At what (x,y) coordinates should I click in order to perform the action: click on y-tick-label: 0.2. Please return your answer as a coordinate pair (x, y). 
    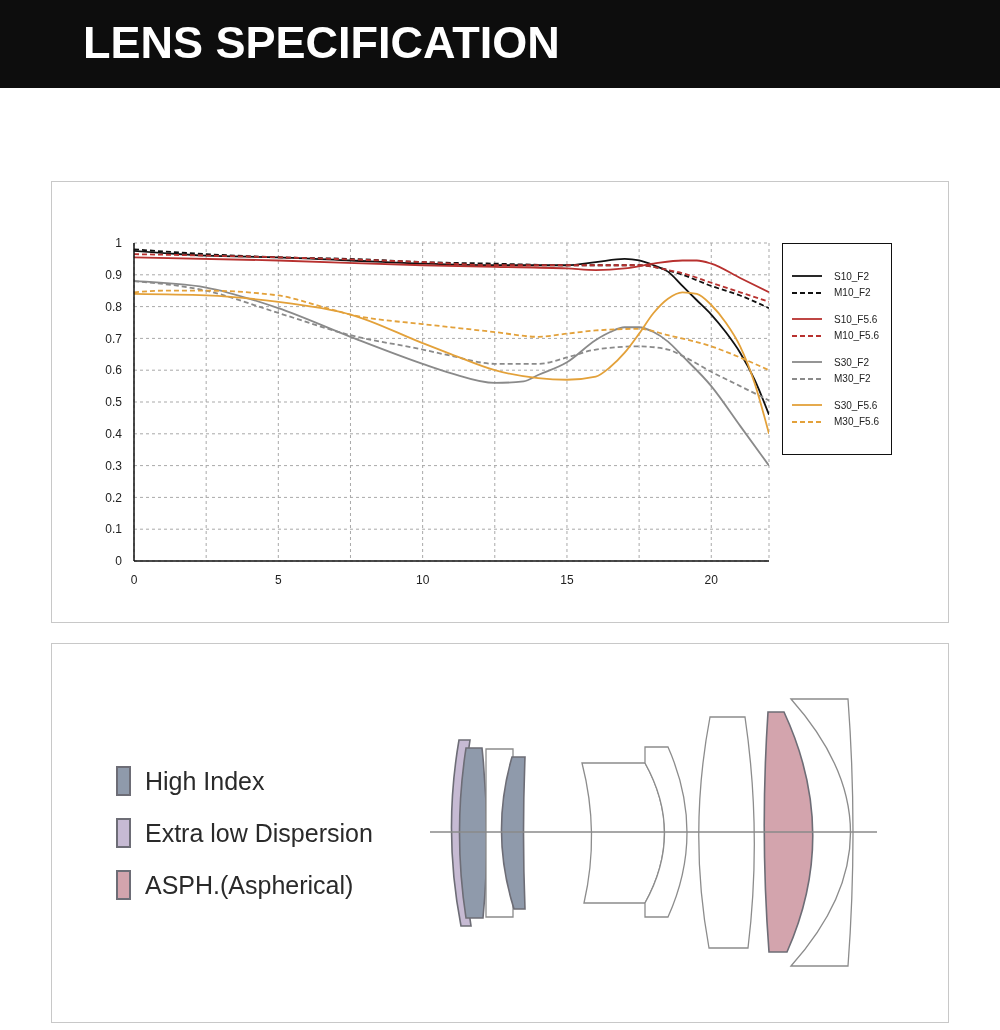
    Looking at the image, I should click on (114, 497).